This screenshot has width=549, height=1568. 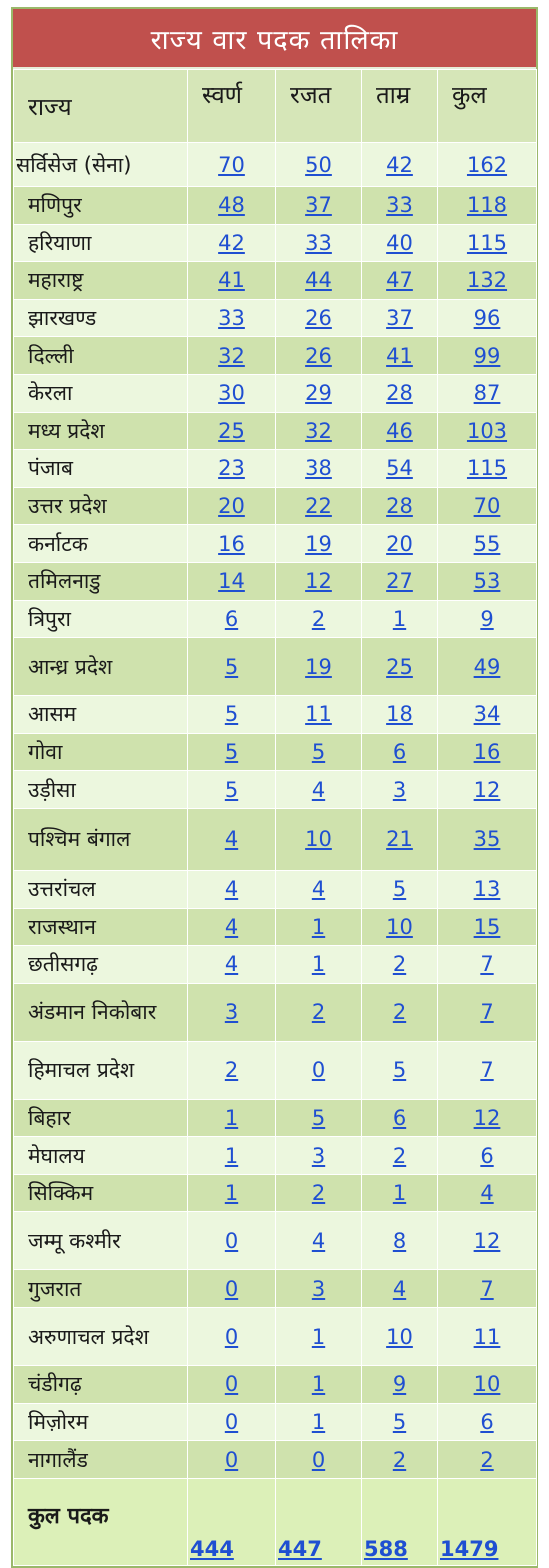 I want to click on silver-count-link: 12, so click(x=318, y=581).